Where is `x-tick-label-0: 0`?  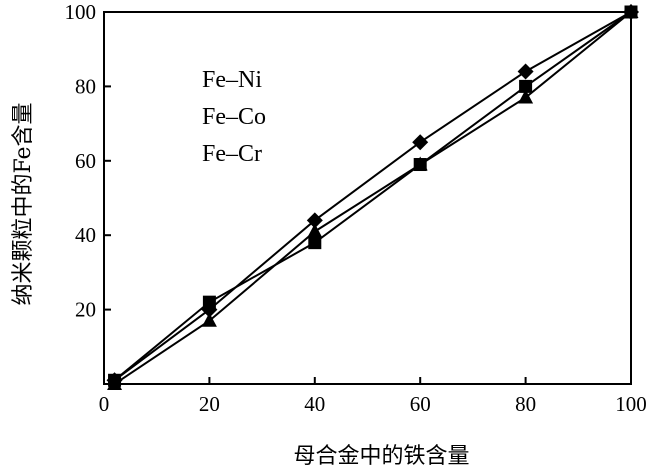
x-tick-label-0: 0 is located at coordinates (104, 404).